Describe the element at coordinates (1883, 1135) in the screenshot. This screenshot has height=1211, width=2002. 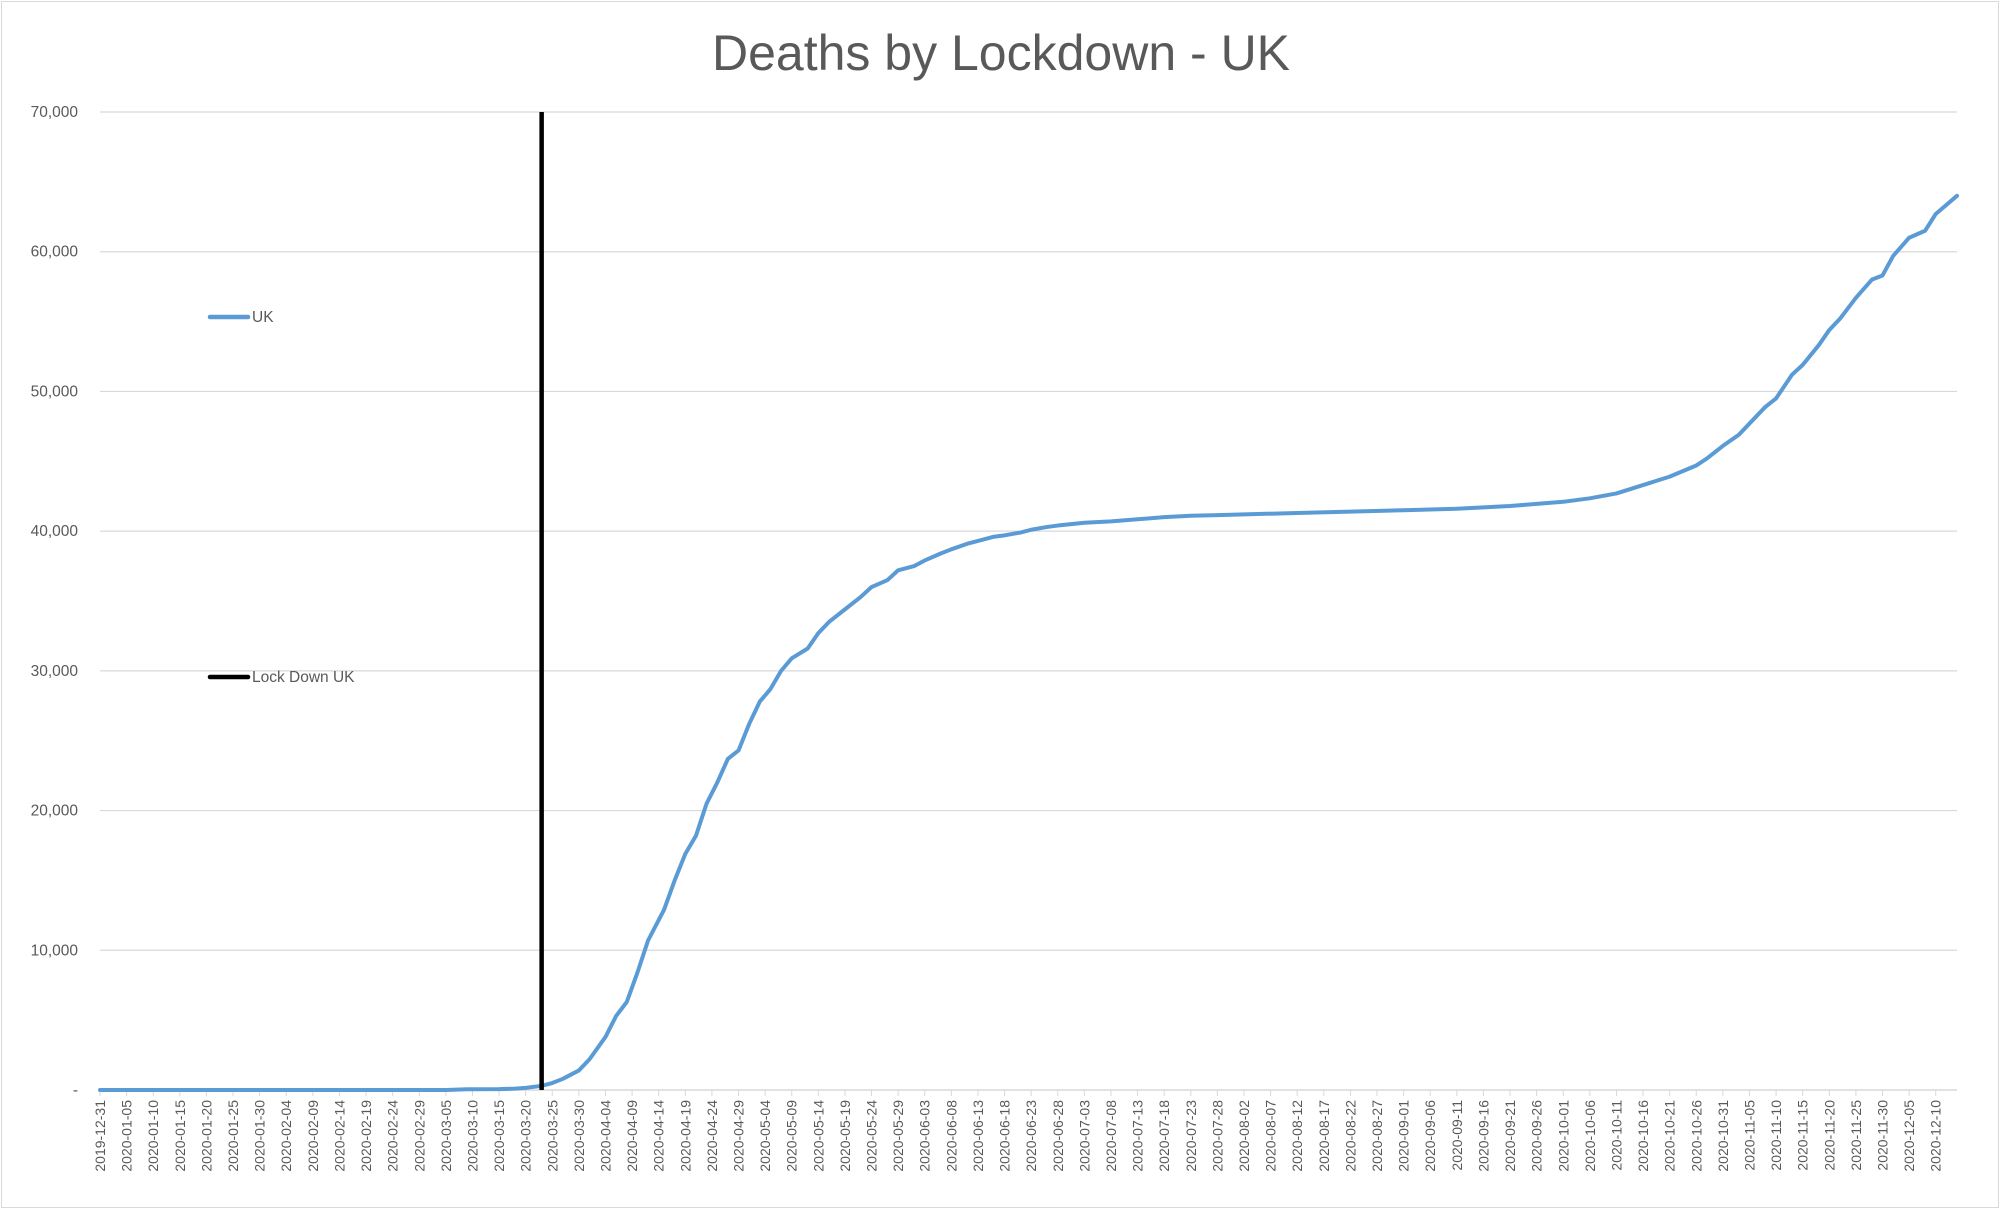
I see `x-tick-label: 2020-11-30` at that location.